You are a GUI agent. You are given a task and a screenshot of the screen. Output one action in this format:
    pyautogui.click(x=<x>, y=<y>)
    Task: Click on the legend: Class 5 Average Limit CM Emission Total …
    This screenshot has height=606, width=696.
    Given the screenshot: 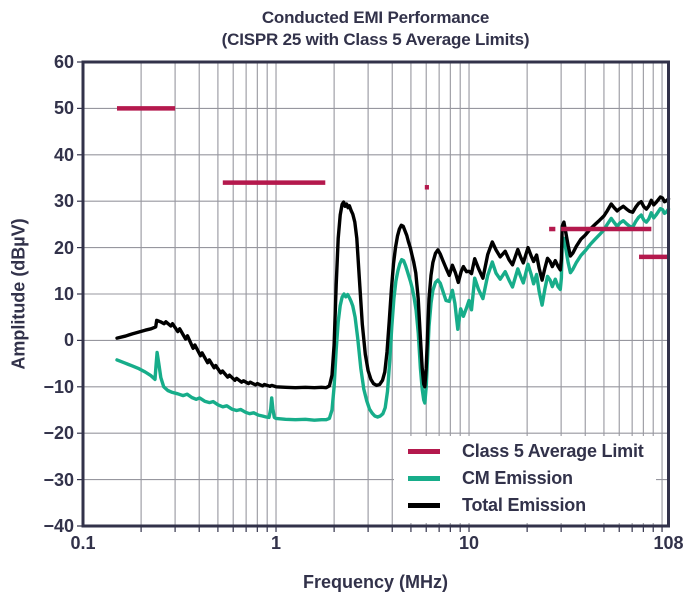 What is the action you would take?
    pyautogui.click(x=525, y=479)
    